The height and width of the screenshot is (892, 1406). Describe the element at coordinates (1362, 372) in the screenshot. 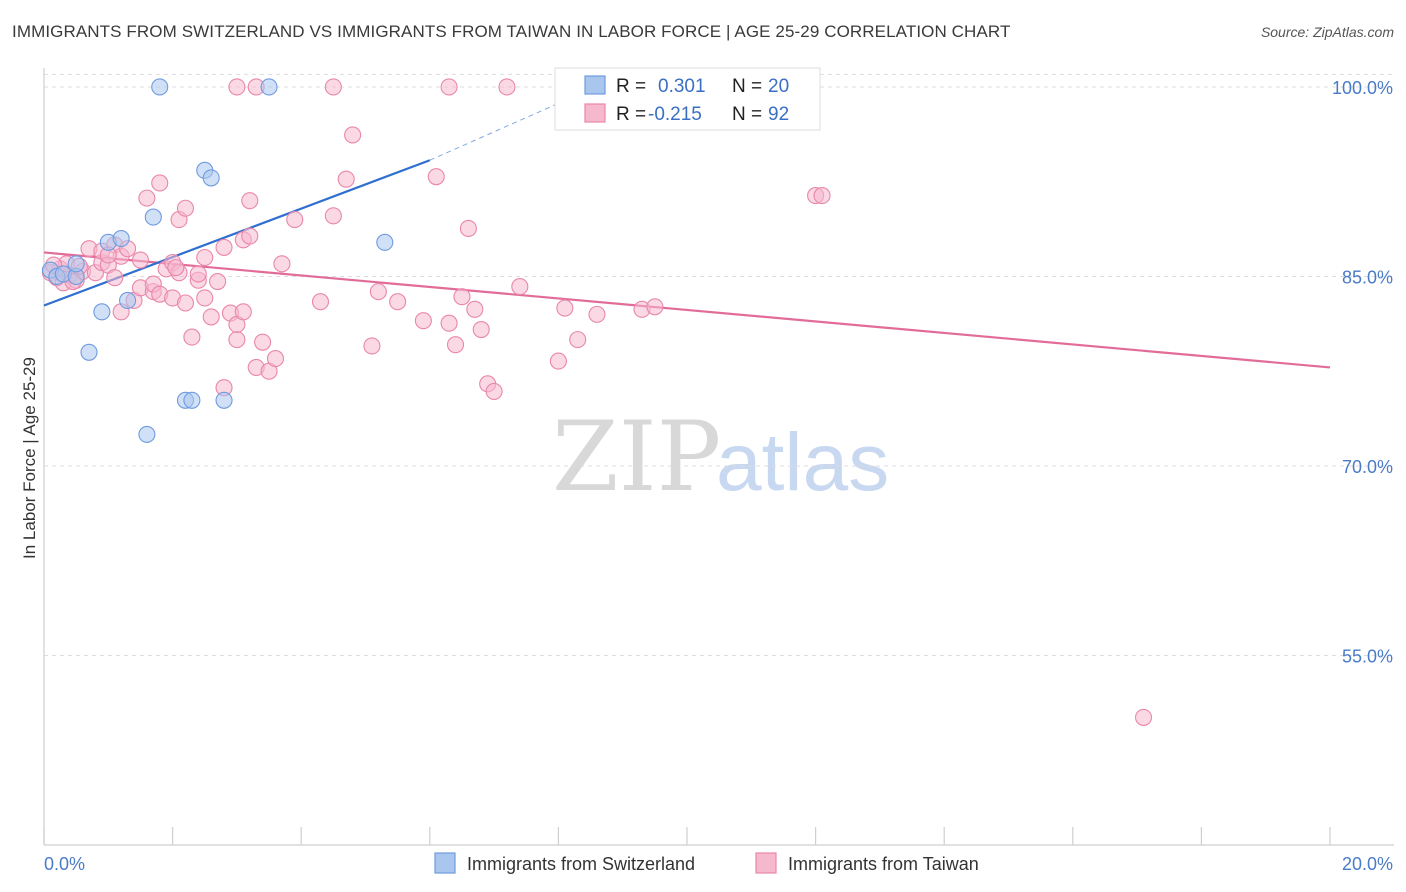

I see `y-tick-labels: 55.0% 70.0% 85.0% 100.0%` at that location.